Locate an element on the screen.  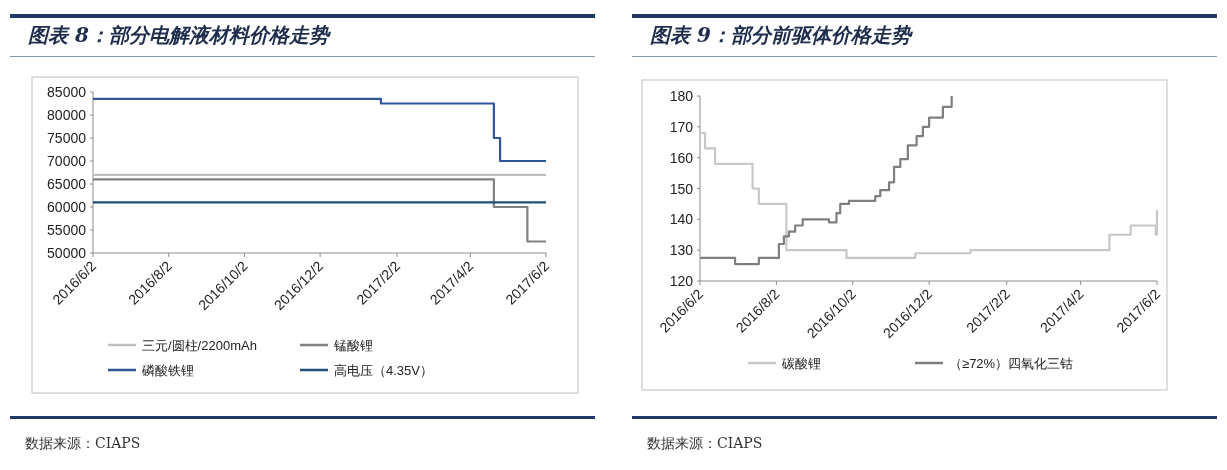
y-tick-label: 130 is located at coordinates (681, 250).